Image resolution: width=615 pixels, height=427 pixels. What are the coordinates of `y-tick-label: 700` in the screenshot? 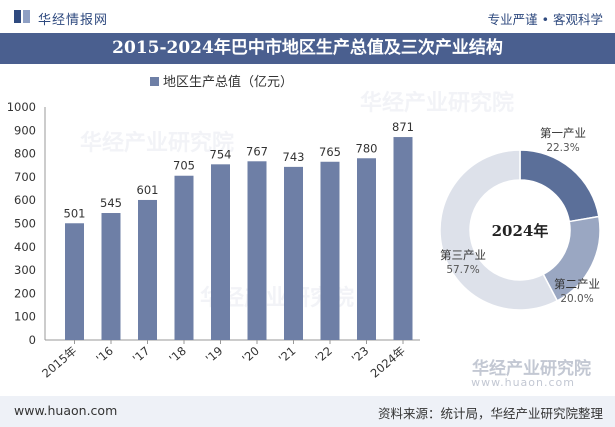 It's located at (25, 177).